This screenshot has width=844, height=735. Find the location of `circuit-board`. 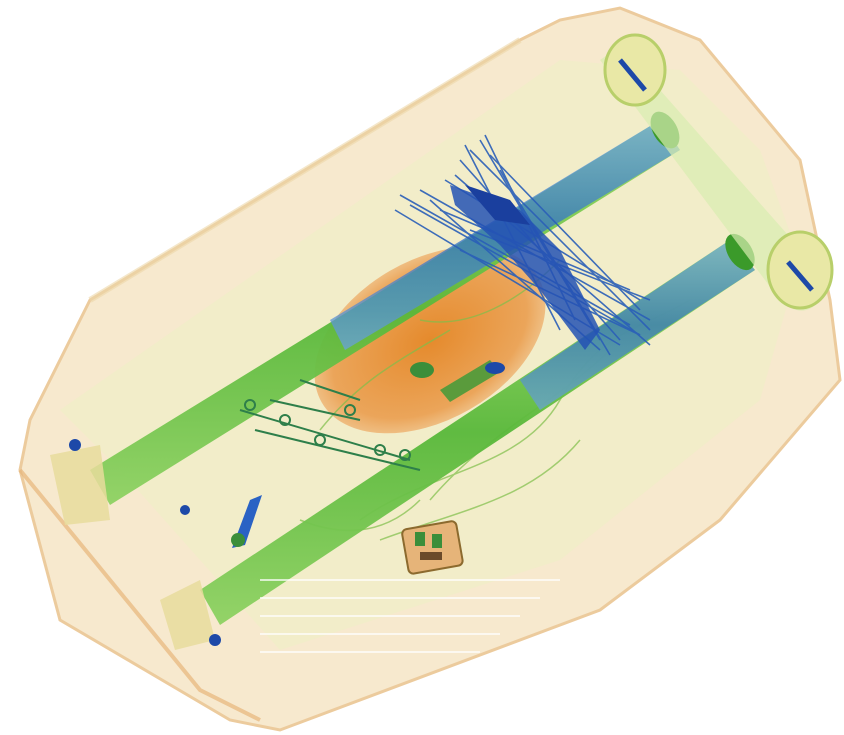

circuit-board is located at coordinates (432, 547).